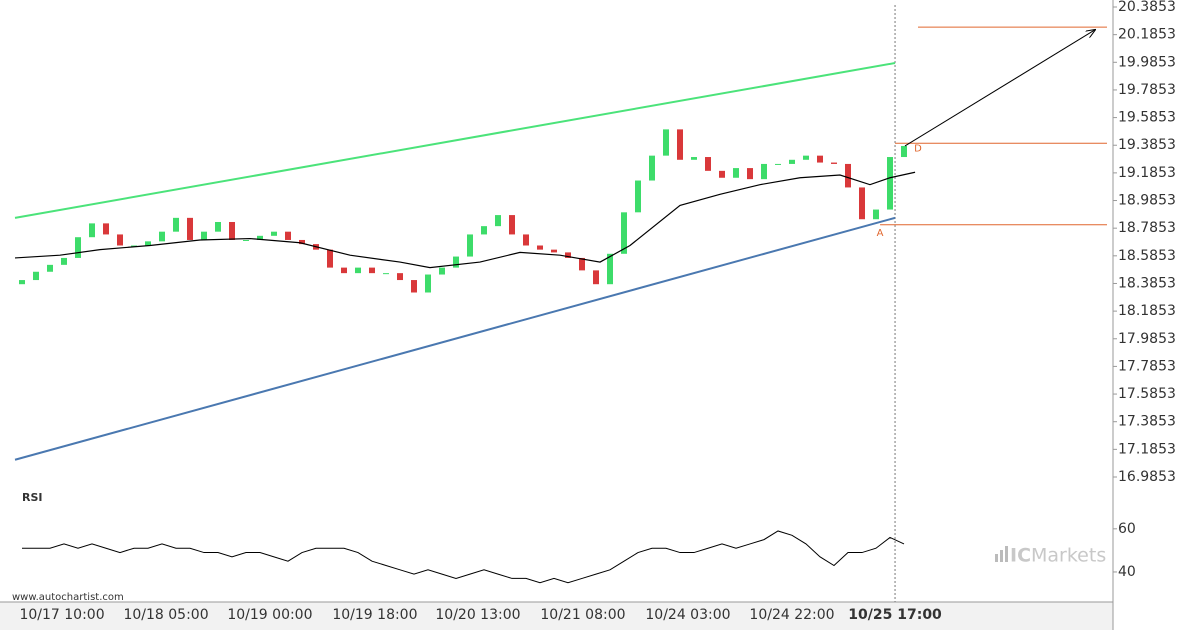 This screenshot has width=1200, height=634. What do you see at coordinates (1020, 556) in the screenshot?
I see `brand-prefix: IC` at bounding box center [1020, 556].